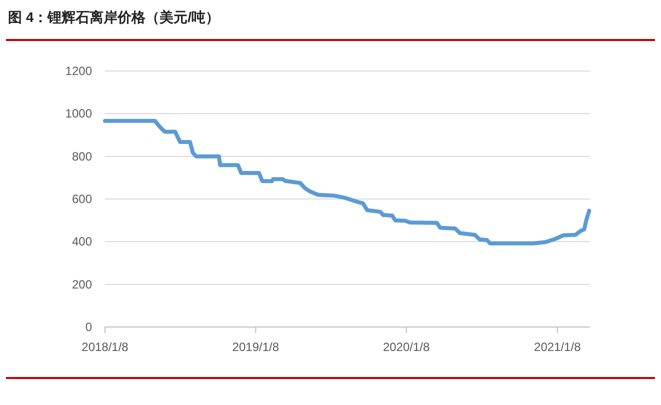 The image size is (661, 405). I want to click on y-tick-label: 1200, so click(78, 71).